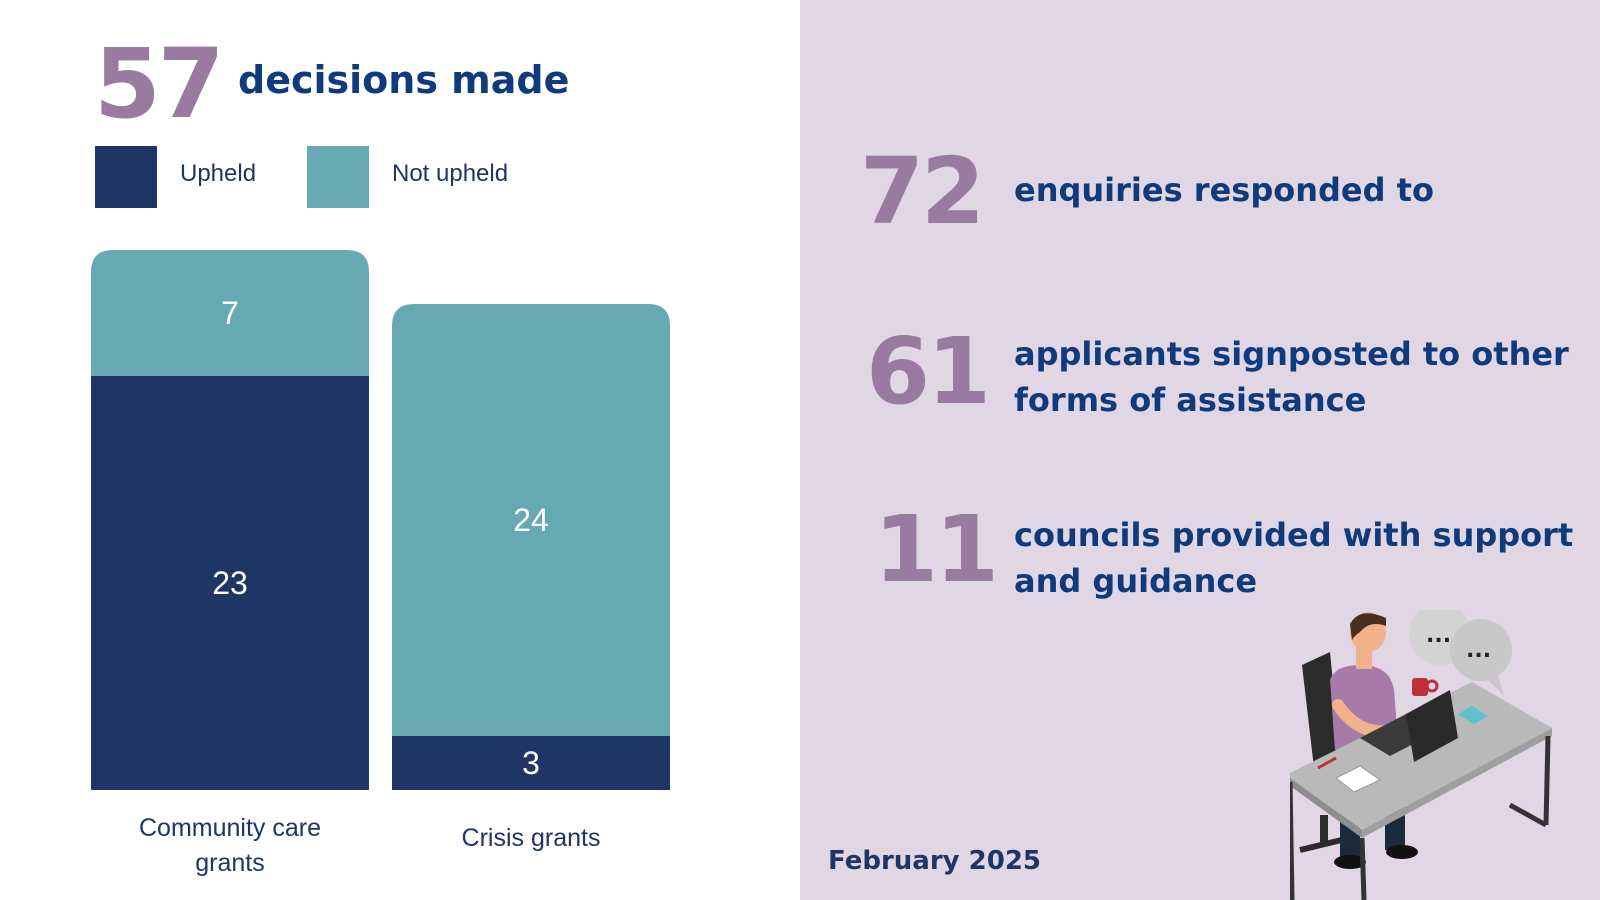  Describe the element at coordinates (531, 838) in the screenshot. I see `category-label-1: Crisis grants` at that location.